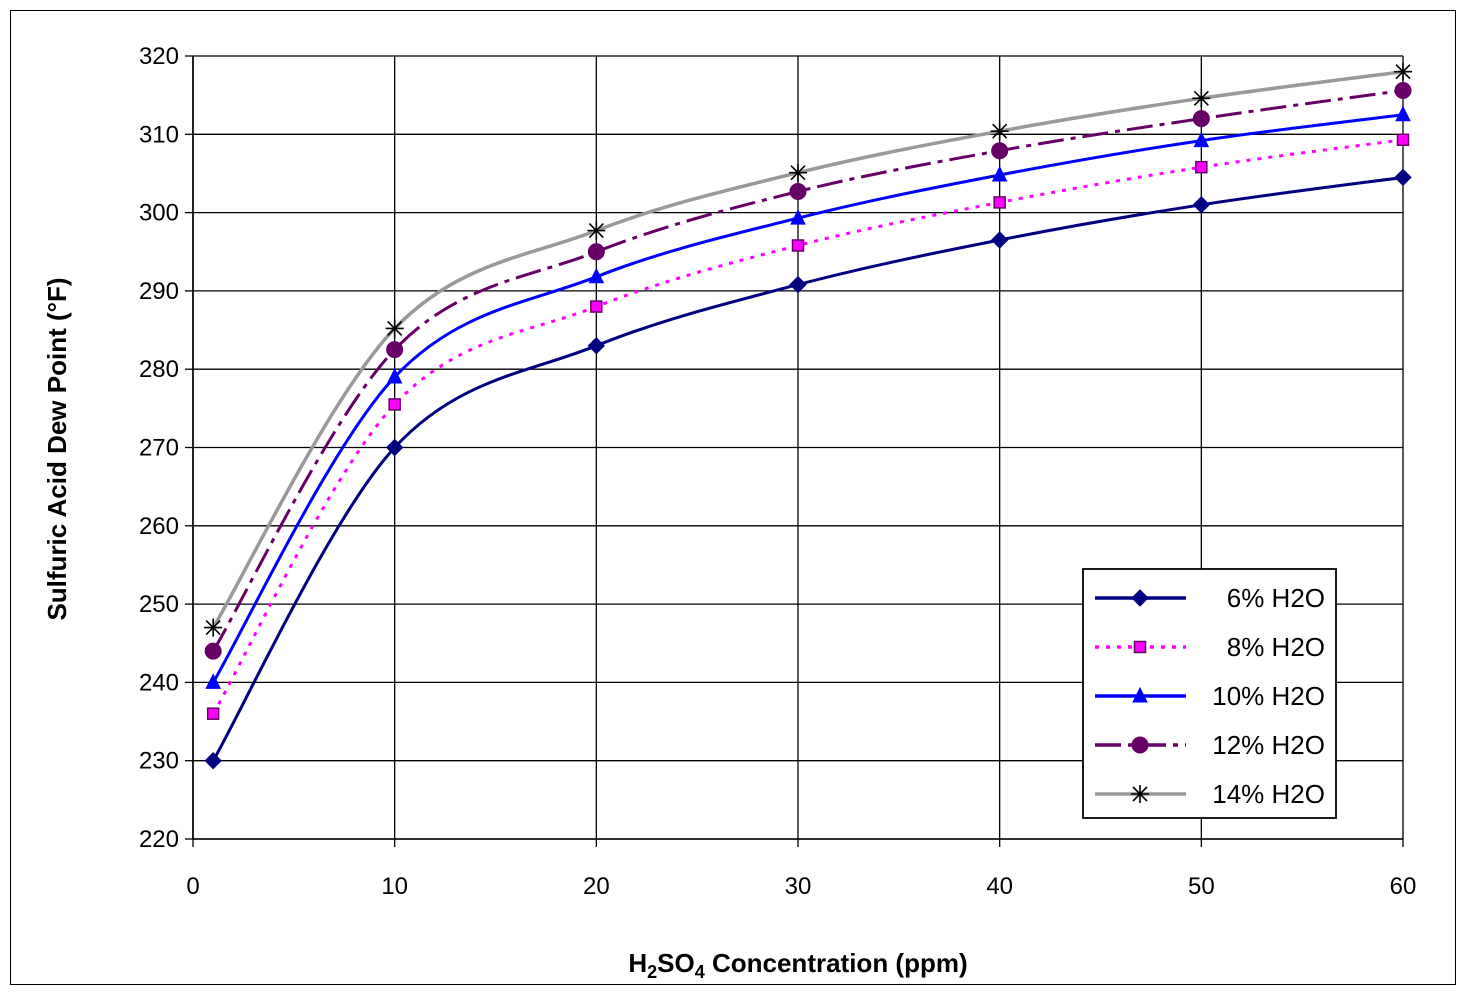  What do you see at coordinates (1268, 794) in the screenshot?
I see `legend-label: 14% H2O` at bounding box center [1268, 794].